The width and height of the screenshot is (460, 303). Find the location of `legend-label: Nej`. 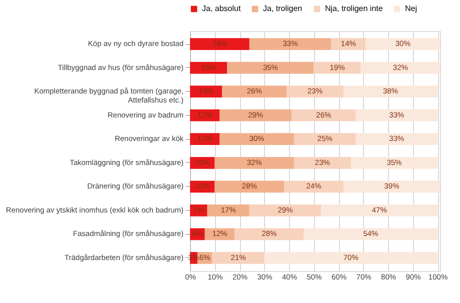

legend-label: Nej is located at coordinates (411, 8).